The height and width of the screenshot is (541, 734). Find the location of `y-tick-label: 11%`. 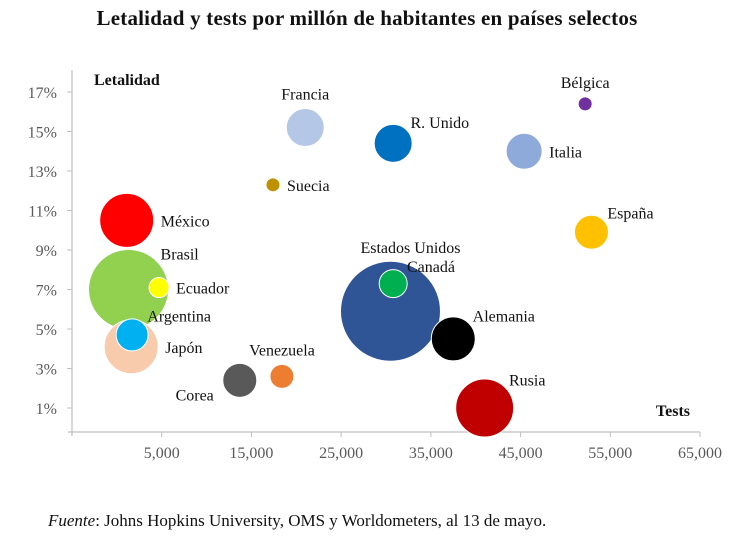

y-tick-label: 11% is located at coordinates (42, 212).